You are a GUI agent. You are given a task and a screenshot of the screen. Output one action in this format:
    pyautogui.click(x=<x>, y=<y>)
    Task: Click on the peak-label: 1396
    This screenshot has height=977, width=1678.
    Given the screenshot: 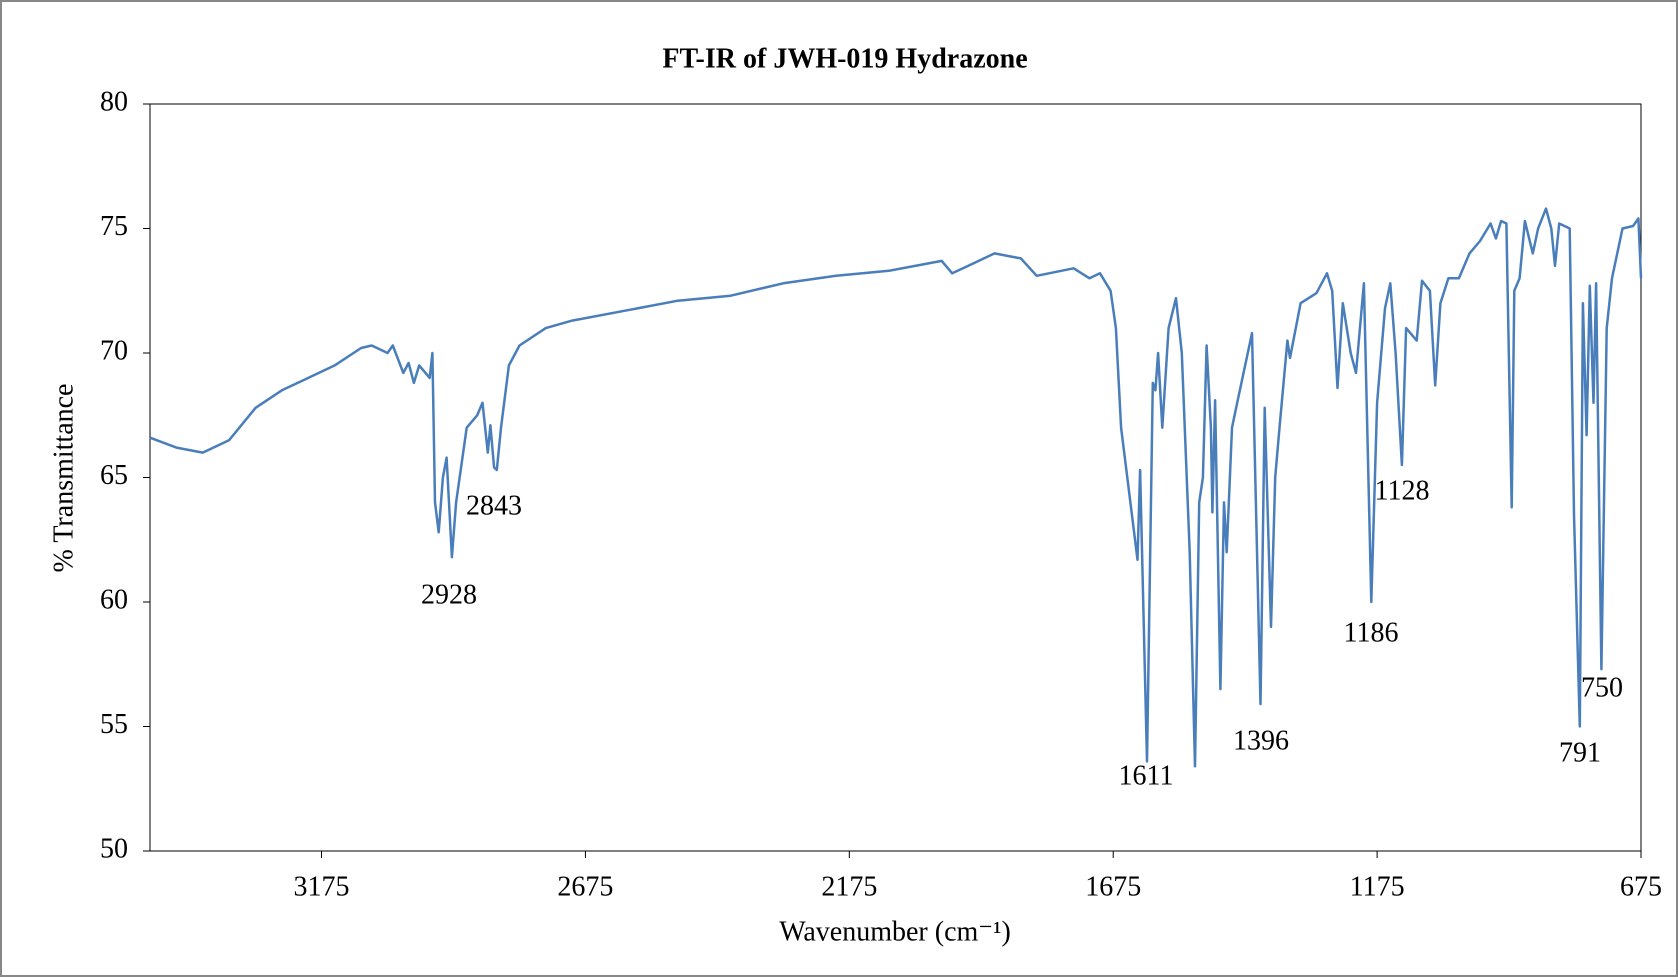 What is the action you would take?
    pyautogui.click(x=1261, y=740)
    